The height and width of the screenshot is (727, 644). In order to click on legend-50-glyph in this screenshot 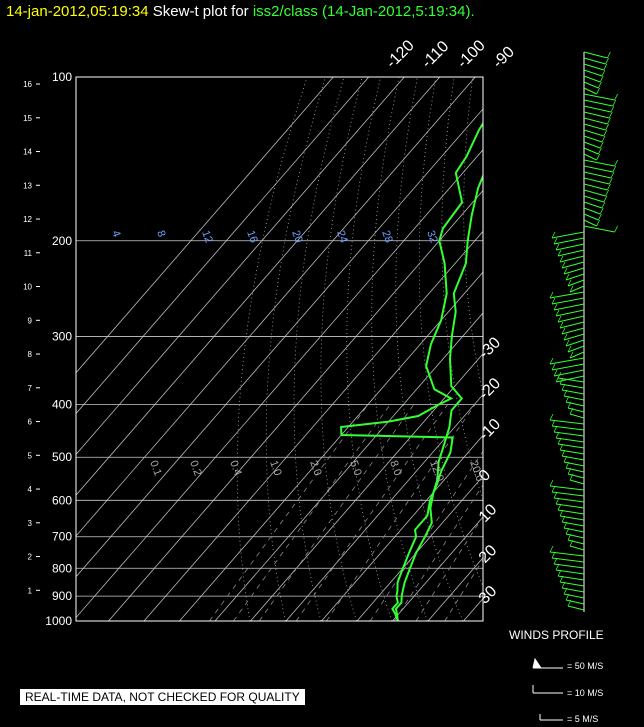, I will do `click(547, 663)`.